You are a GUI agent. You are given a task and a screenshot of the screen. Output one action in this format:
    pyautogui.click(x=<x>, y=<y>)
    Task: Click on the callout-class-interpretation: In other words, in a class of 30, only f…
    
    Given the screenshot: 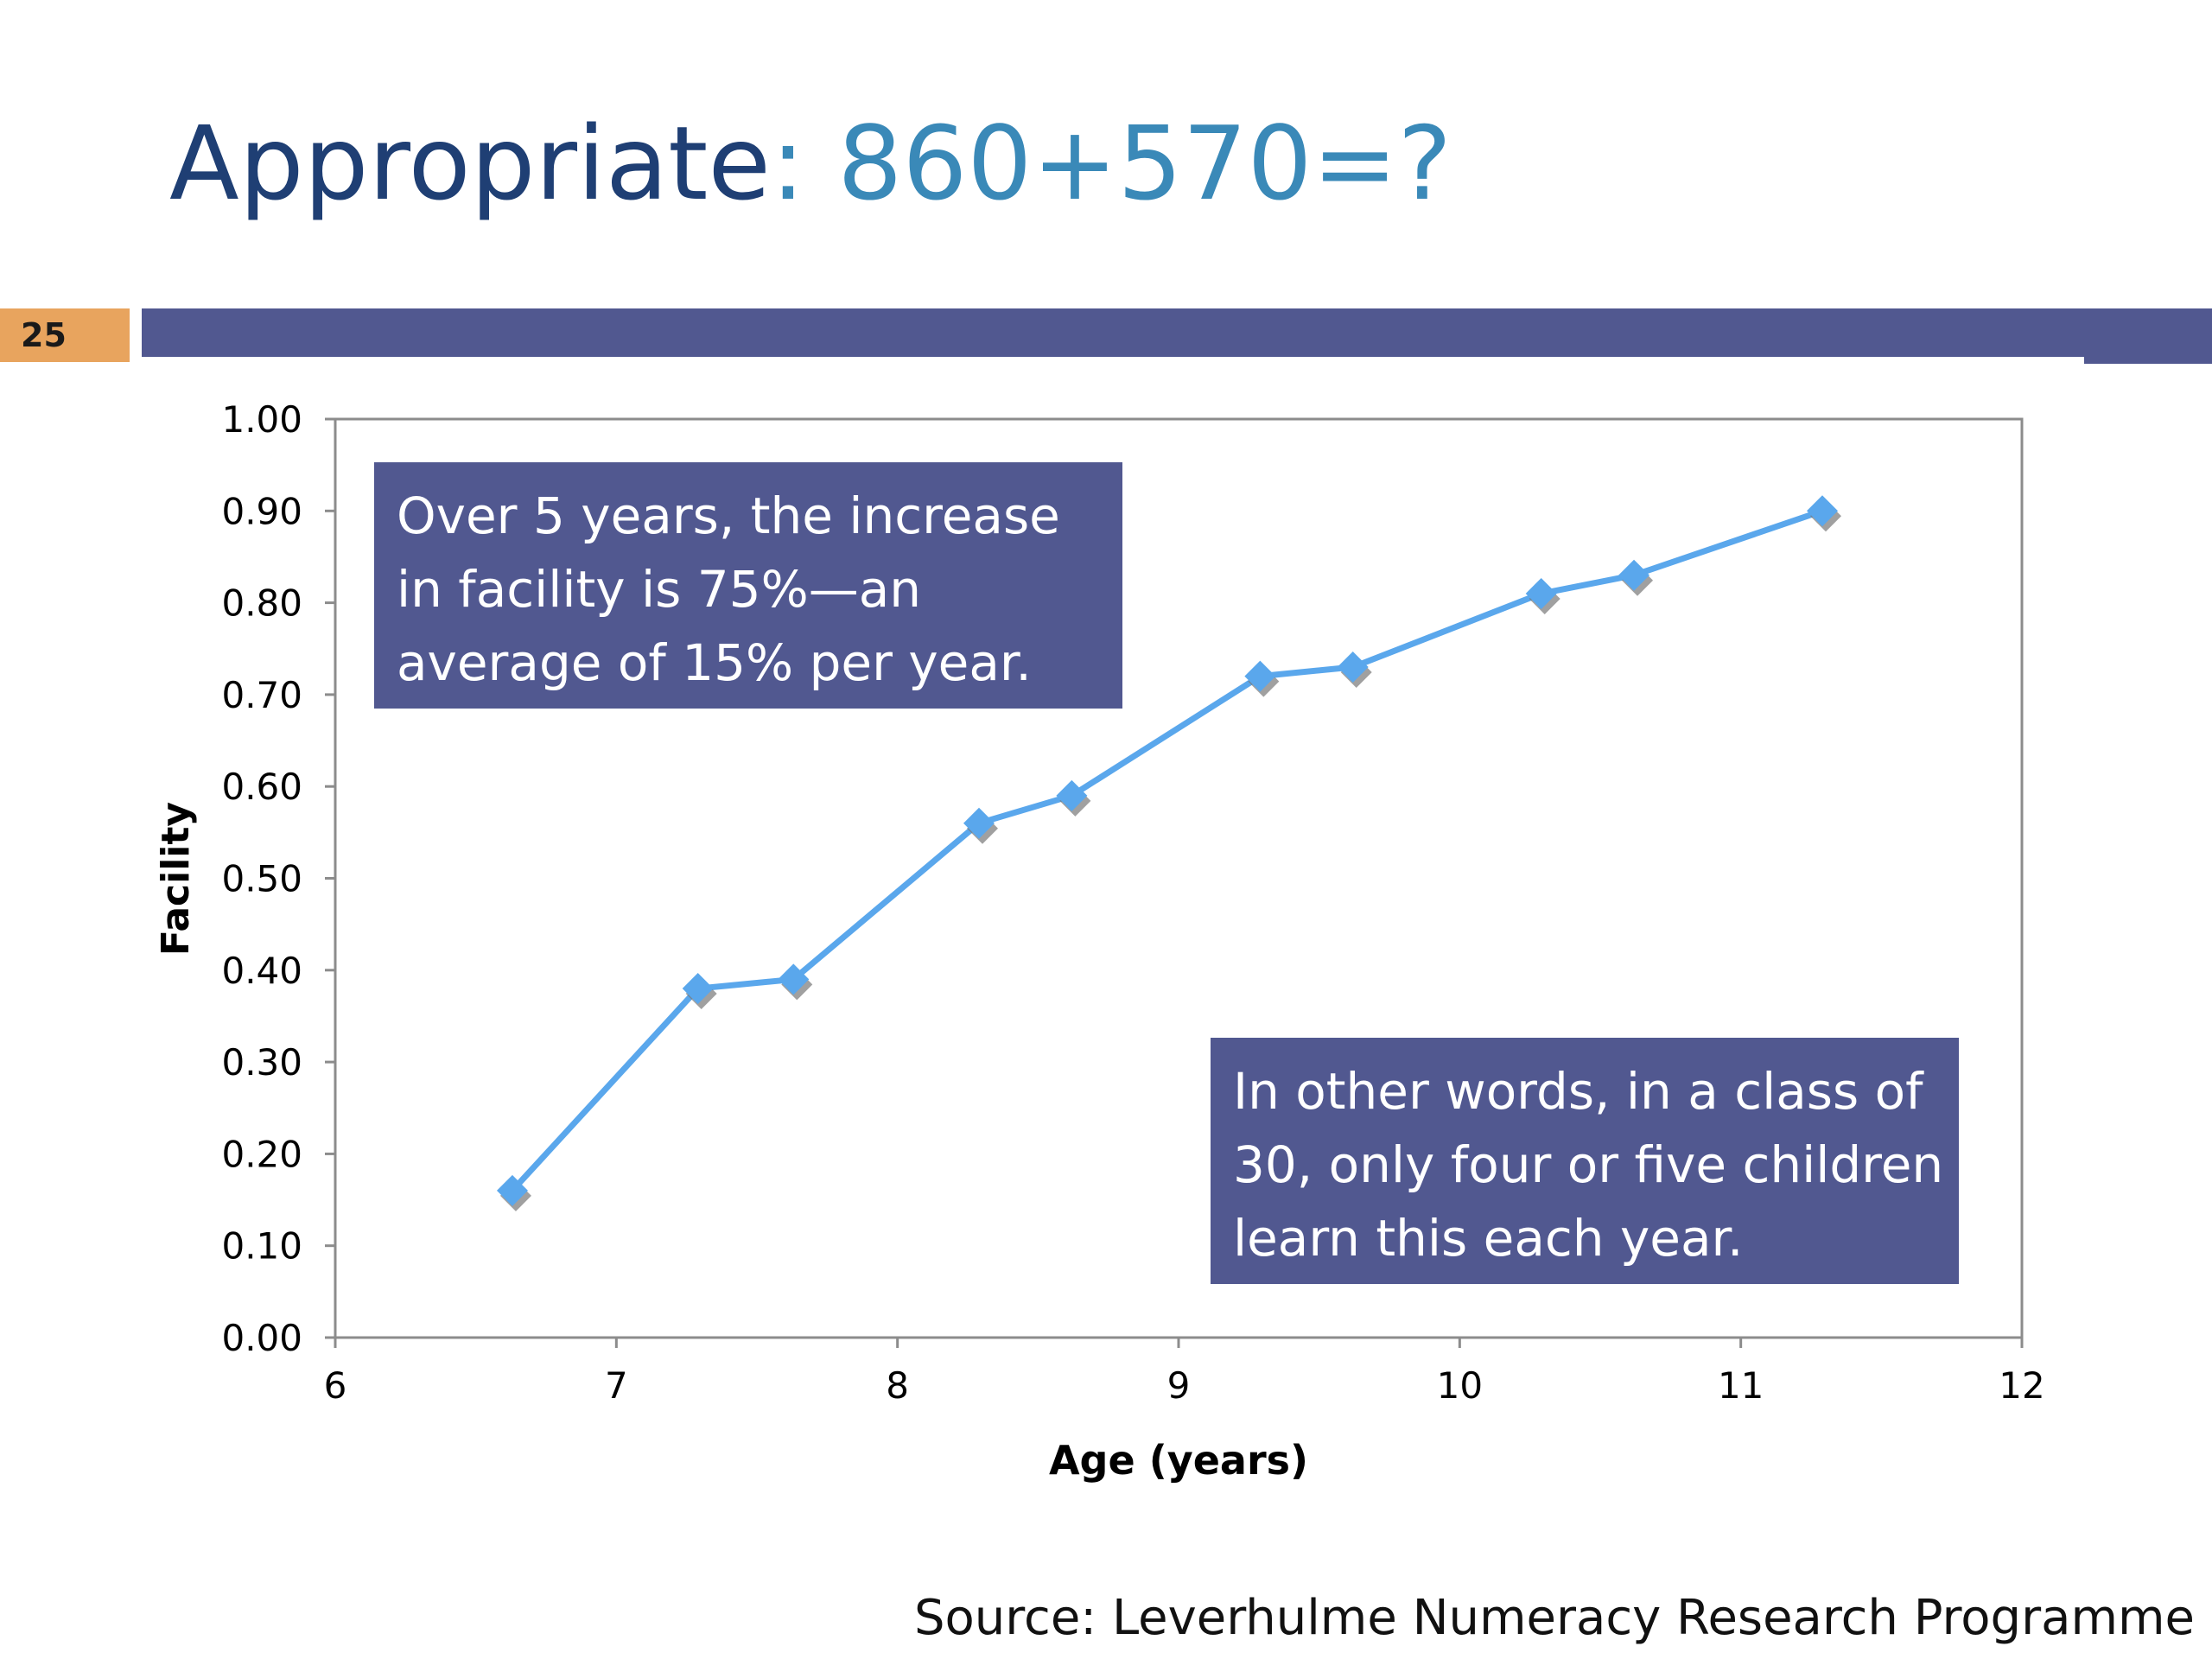 What is the action you would take?
    pyautogui.click(x=1585, y=1161)
    